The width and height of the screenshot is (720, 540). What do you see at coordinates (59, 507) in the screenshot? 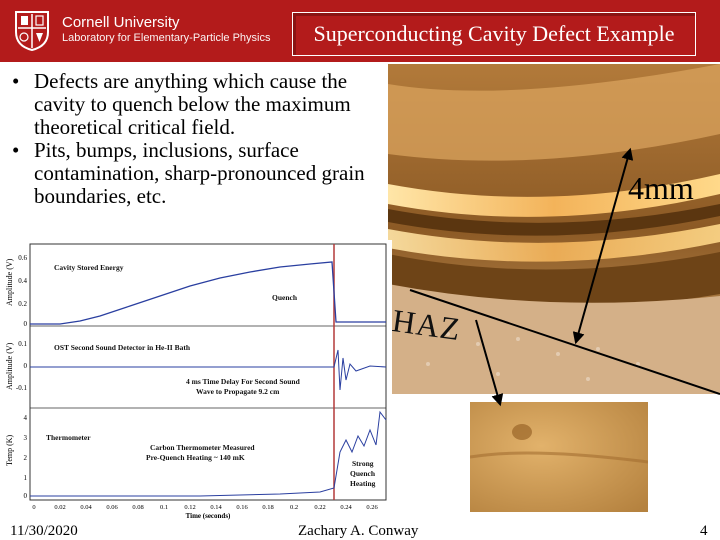
I see `xtick-label: 0.02` at bounding box center [59, 507].